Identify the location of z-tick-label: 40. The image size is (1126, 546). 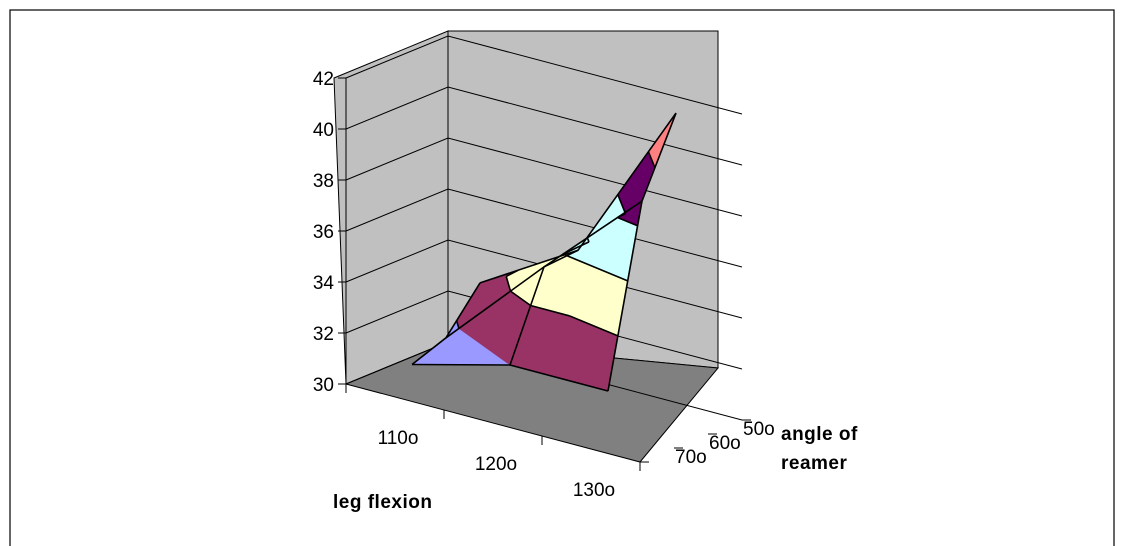
(323, 130).